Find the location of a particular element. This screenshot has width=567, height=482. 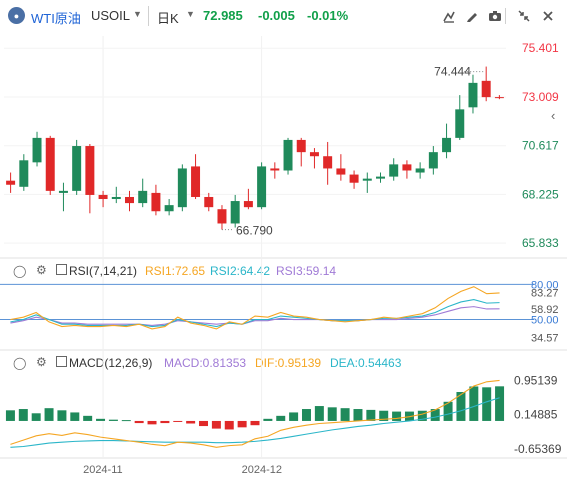

price-axis-label: 68.225 is located at coordinates (540, 194).